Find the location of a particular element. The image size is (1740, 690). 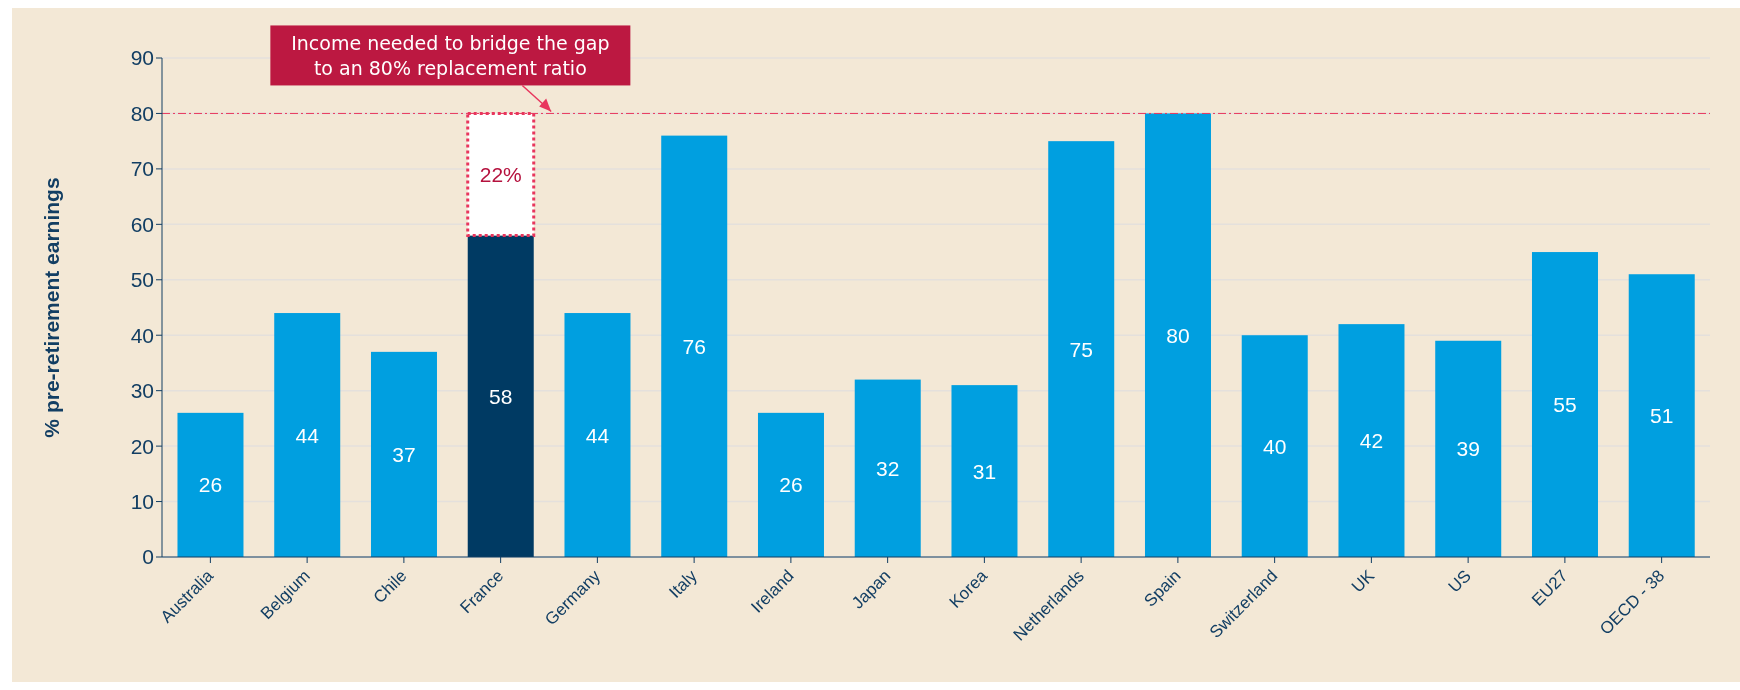

data-label: 32 is located at coordinates (888, 468).